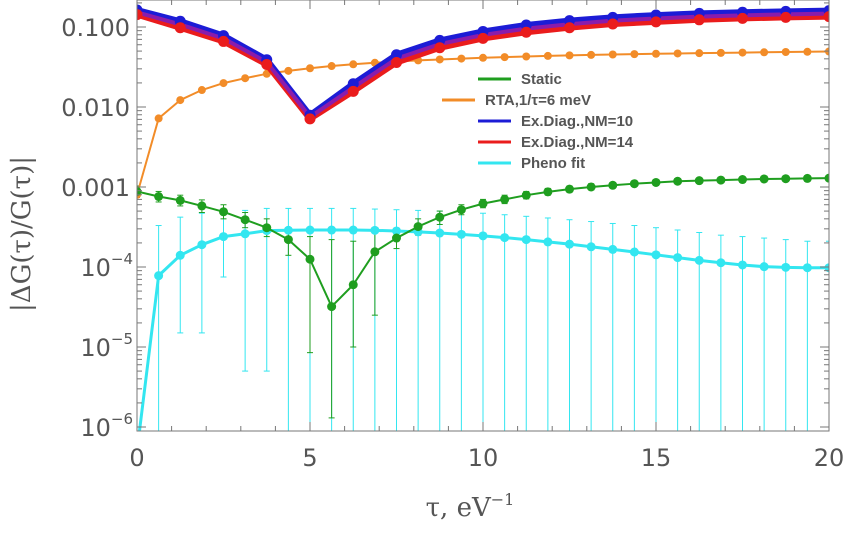  I want to click on y-axis-label: |ΔG(τ)/G(τ)|, so click(22, 234).